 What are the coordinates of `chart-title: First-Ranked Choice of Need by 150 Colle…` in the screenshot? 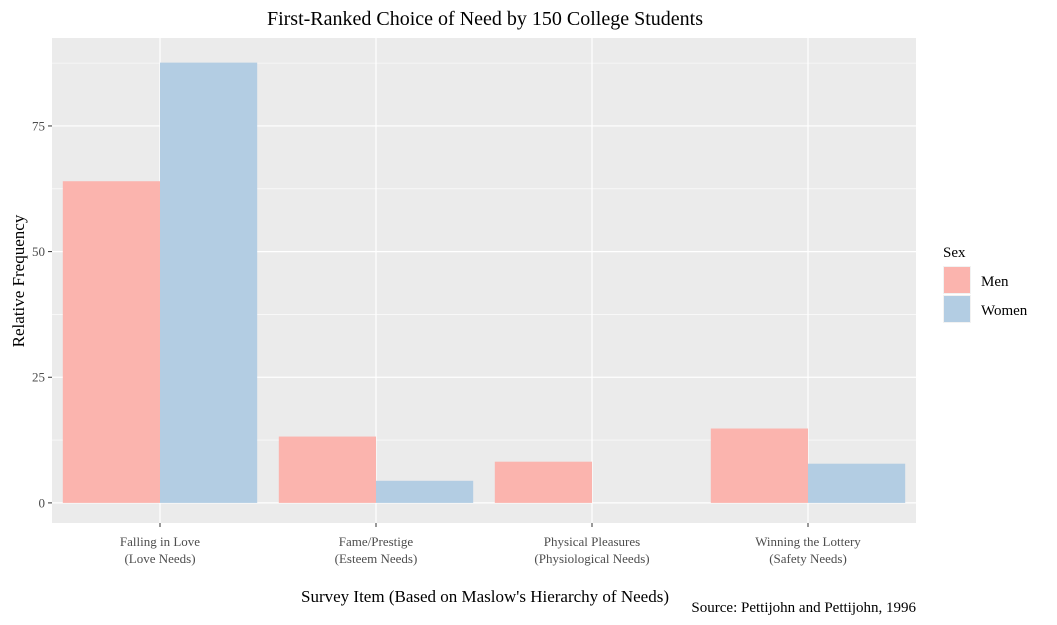 It's located at (485, 19).